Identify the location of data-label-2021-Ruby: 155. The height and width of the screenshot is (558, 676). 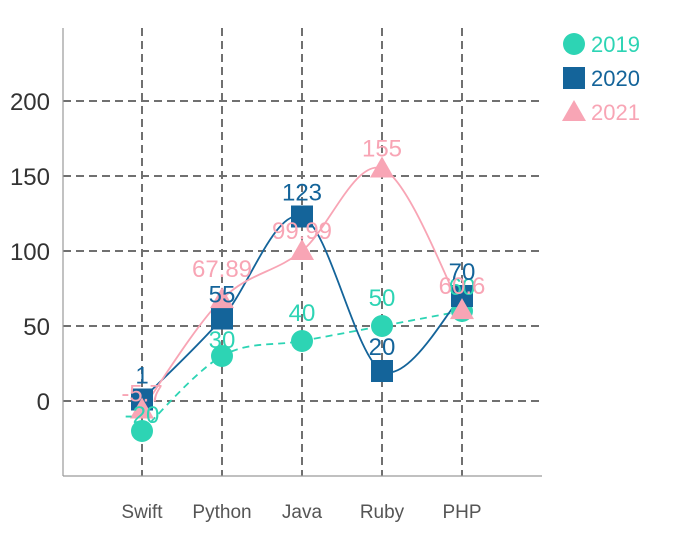
(382, 149).